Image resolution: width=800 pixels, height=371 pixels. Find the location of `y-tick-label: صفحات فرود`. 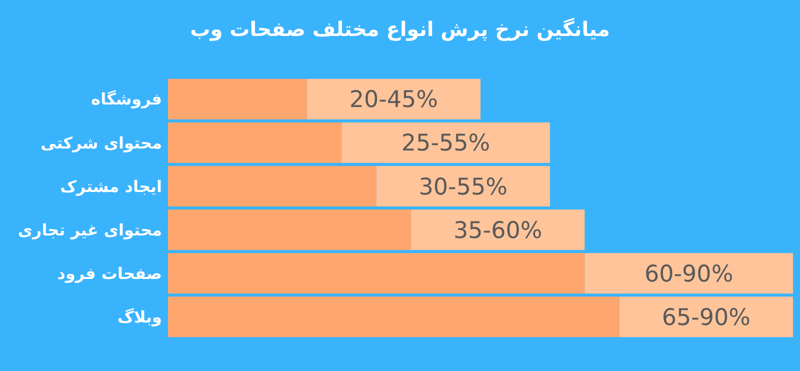

y-tick-label: صفحات فرود is located at coordinates (109, 273).